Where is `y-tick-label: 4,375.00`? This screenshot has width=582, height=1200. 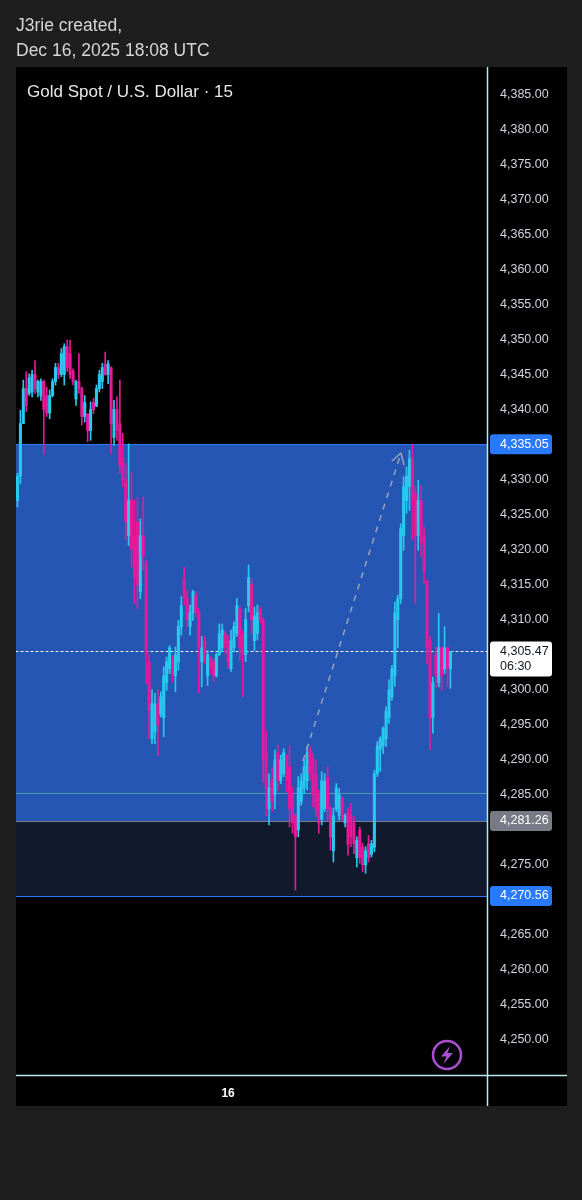 y-tick-label: 4,375.00 is located at coordinates (524, 163).